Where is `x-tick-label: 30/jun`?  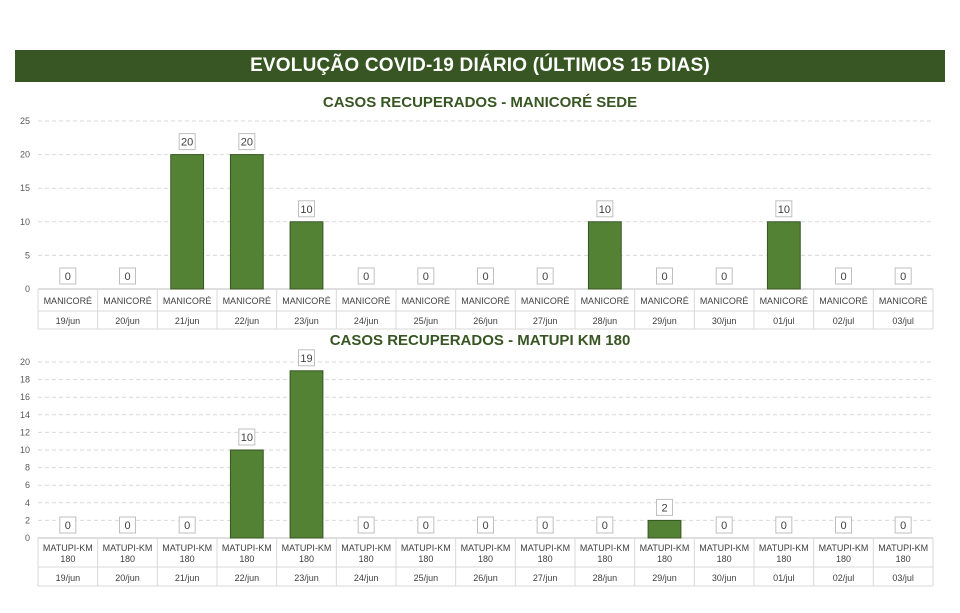 x-tick-label: 30/jun is located at coordinates (724, 321).